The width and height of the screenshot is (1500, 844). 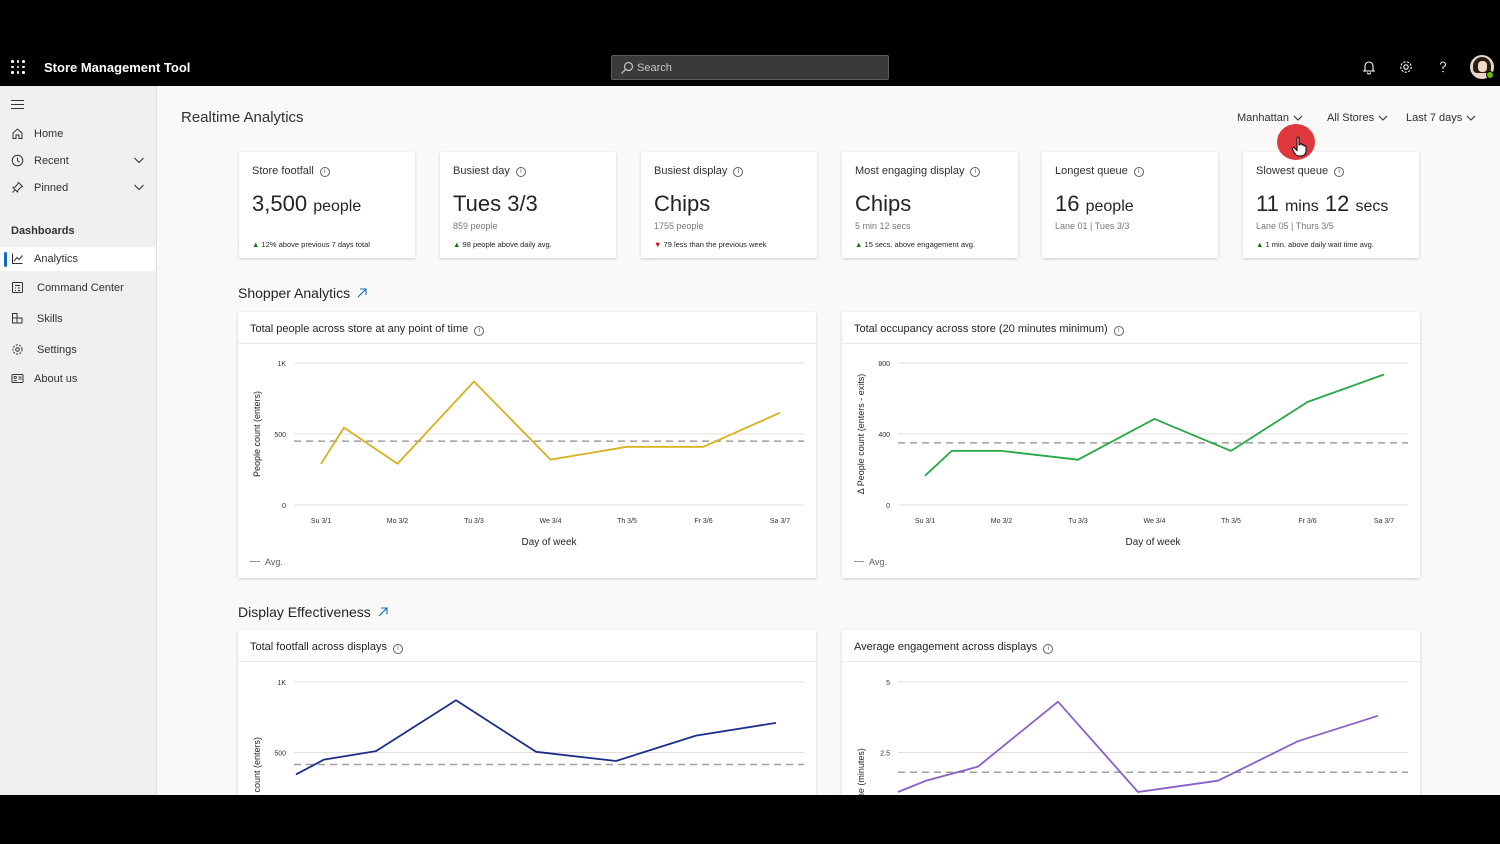 What do you see at coordinates (885, 754) in the screenshot?
I see `y-tick-label: 2.5` at bounding box center [885, 754].